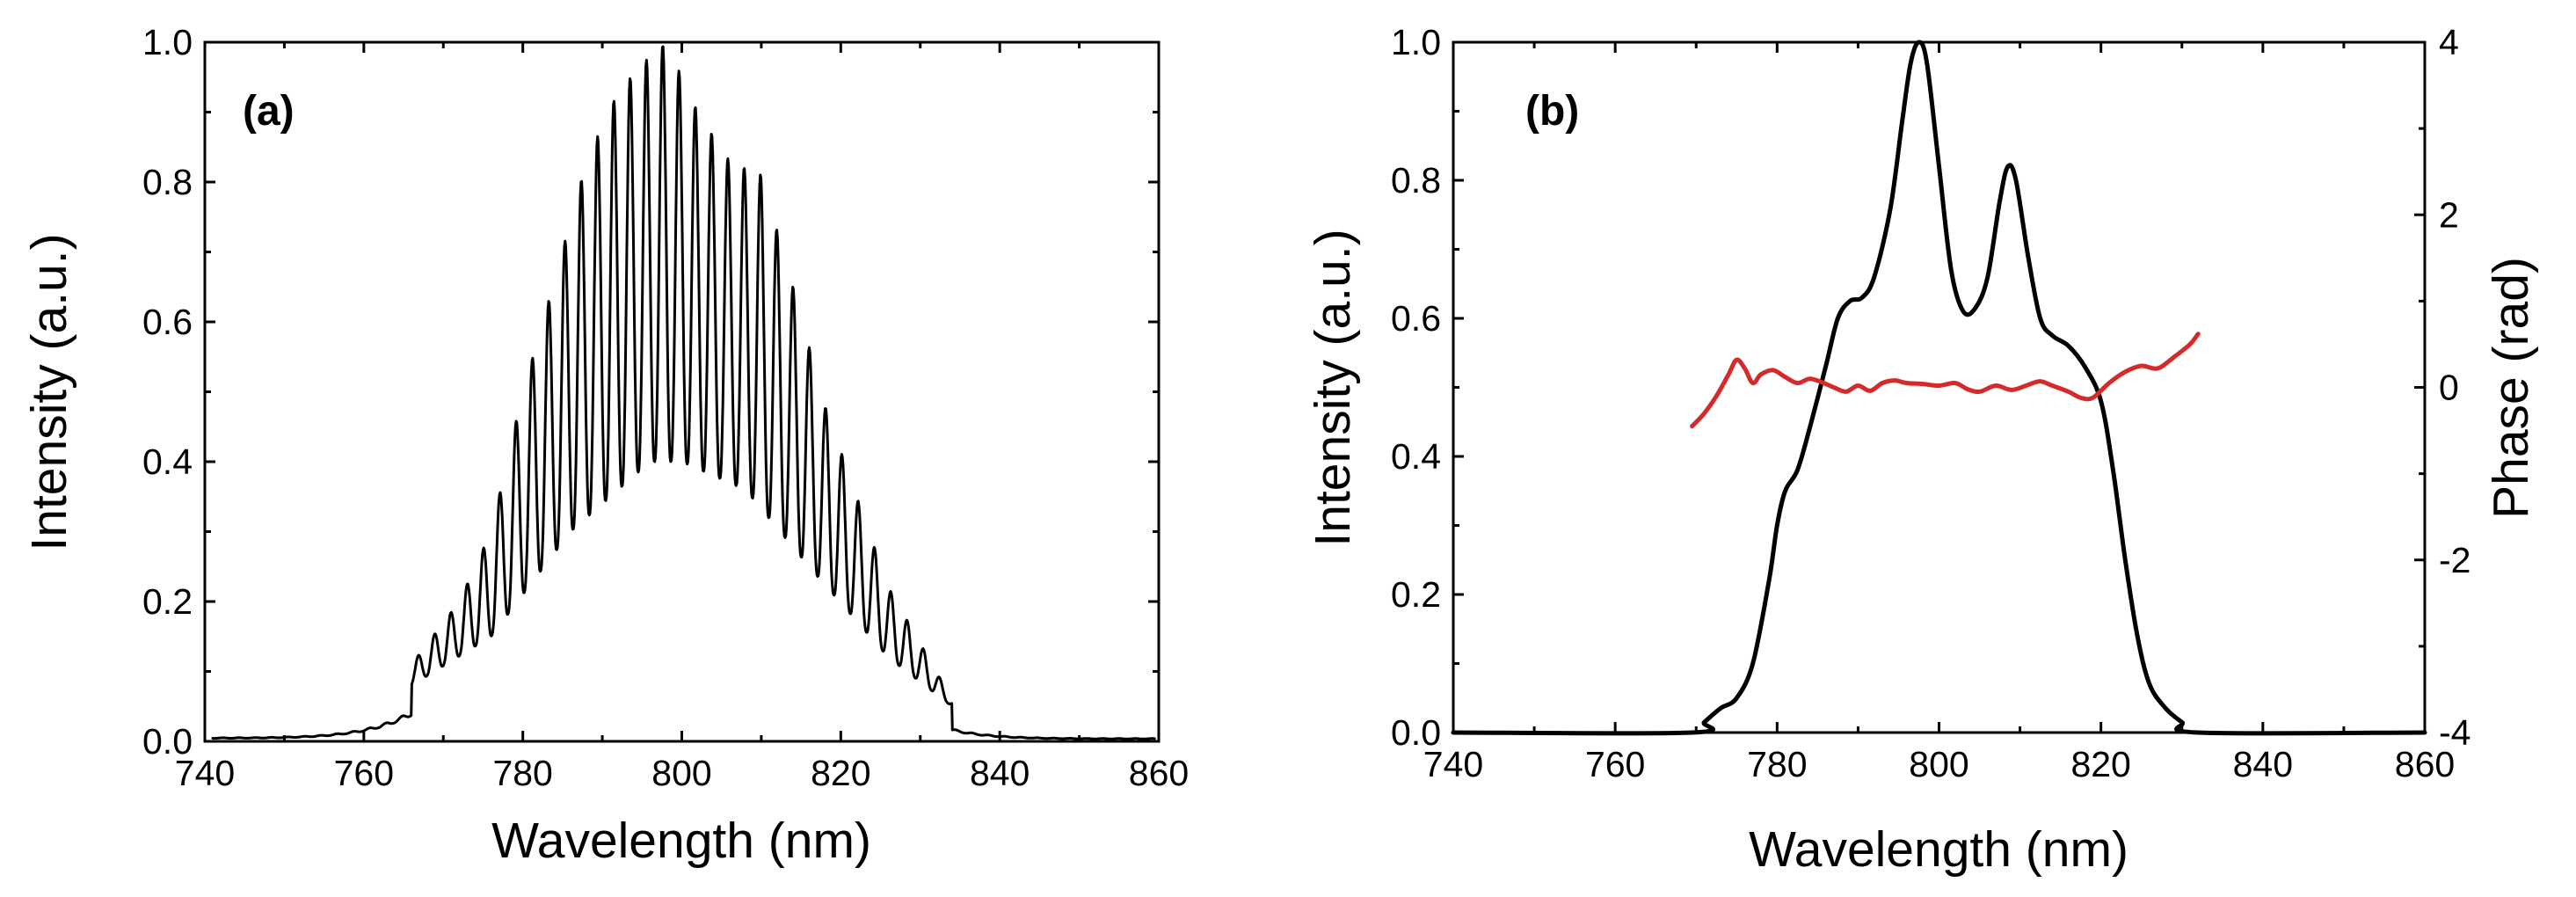  What do you see at coordinates (1416, 732) in the screenshot?
I see `panel-b-y-tick-label: 0.0` at bounding box center [1416, 732].